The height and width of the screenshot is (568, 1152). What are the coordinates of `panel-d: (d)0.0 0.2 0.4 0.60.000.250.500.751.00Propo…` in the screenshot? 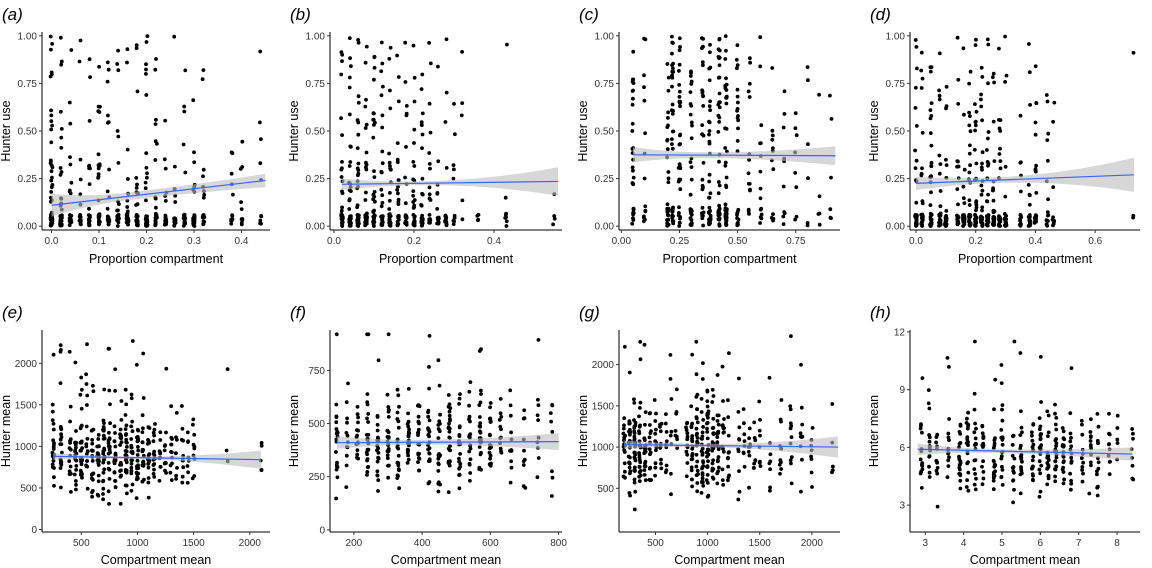 It's located at (1003, 135).